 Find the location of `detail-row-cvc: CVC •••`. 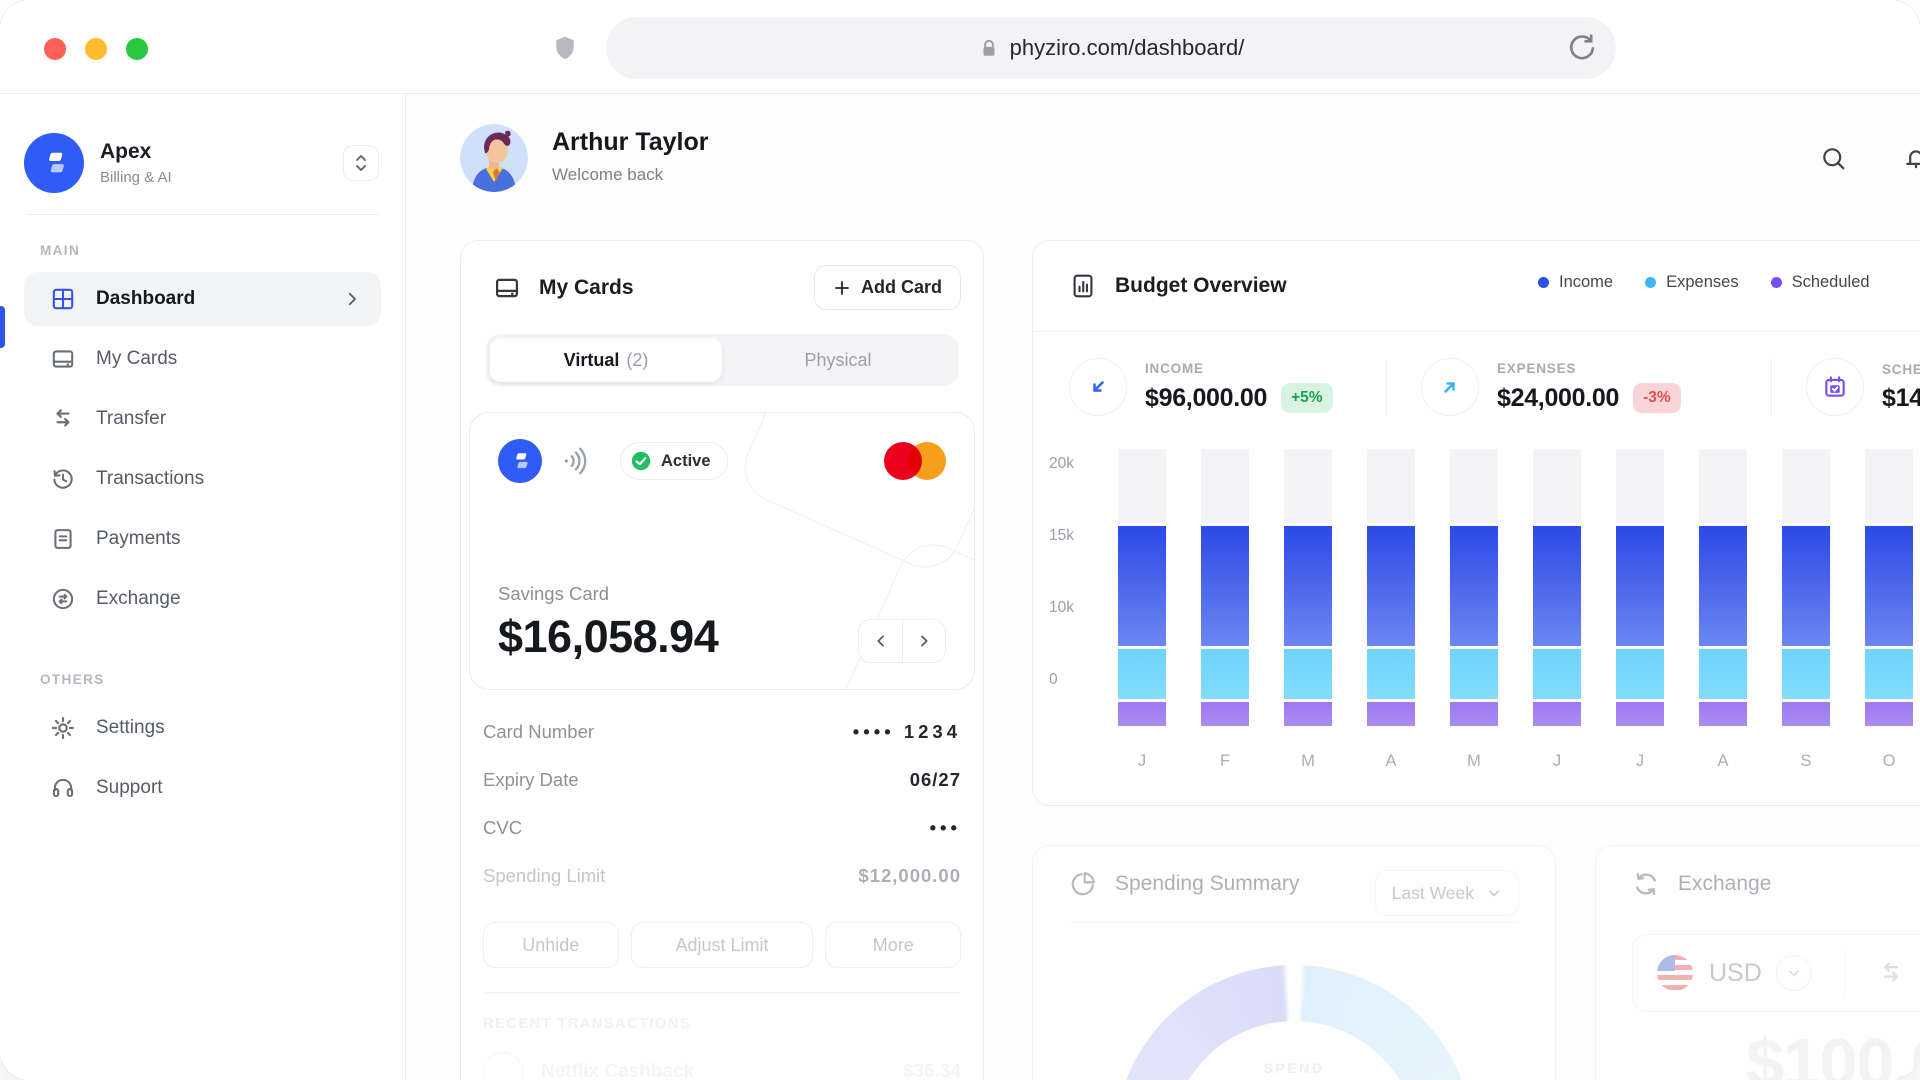

detail-row-cvc: CVC ••• is located at coordinates (722, 827).